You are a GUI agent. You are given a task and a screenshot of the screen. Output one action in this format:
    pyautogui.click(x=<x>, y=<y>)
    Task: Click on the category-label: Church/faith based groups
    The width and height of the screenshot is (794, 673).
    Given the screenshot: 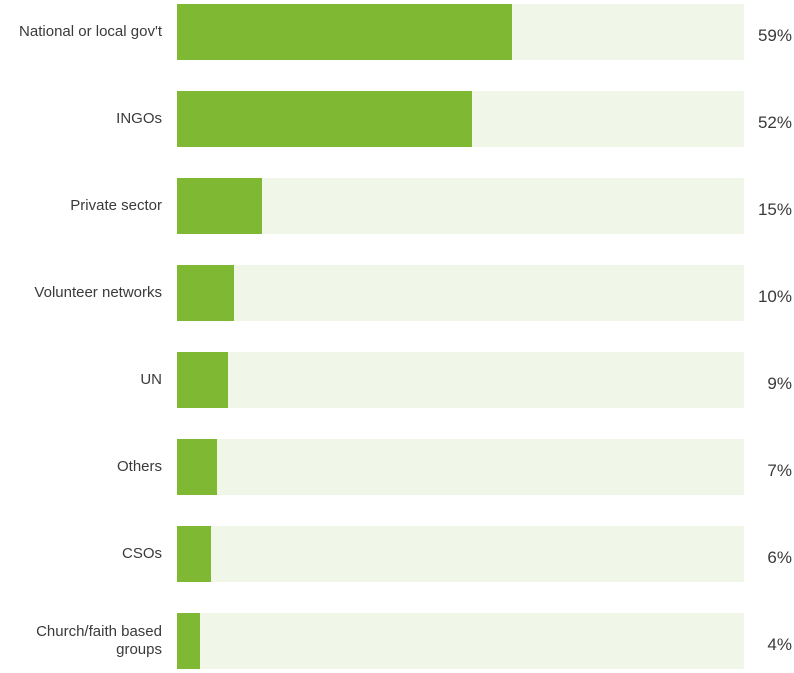 What is the action you would take?
    pyautogui.click(x=99, y=640)
    